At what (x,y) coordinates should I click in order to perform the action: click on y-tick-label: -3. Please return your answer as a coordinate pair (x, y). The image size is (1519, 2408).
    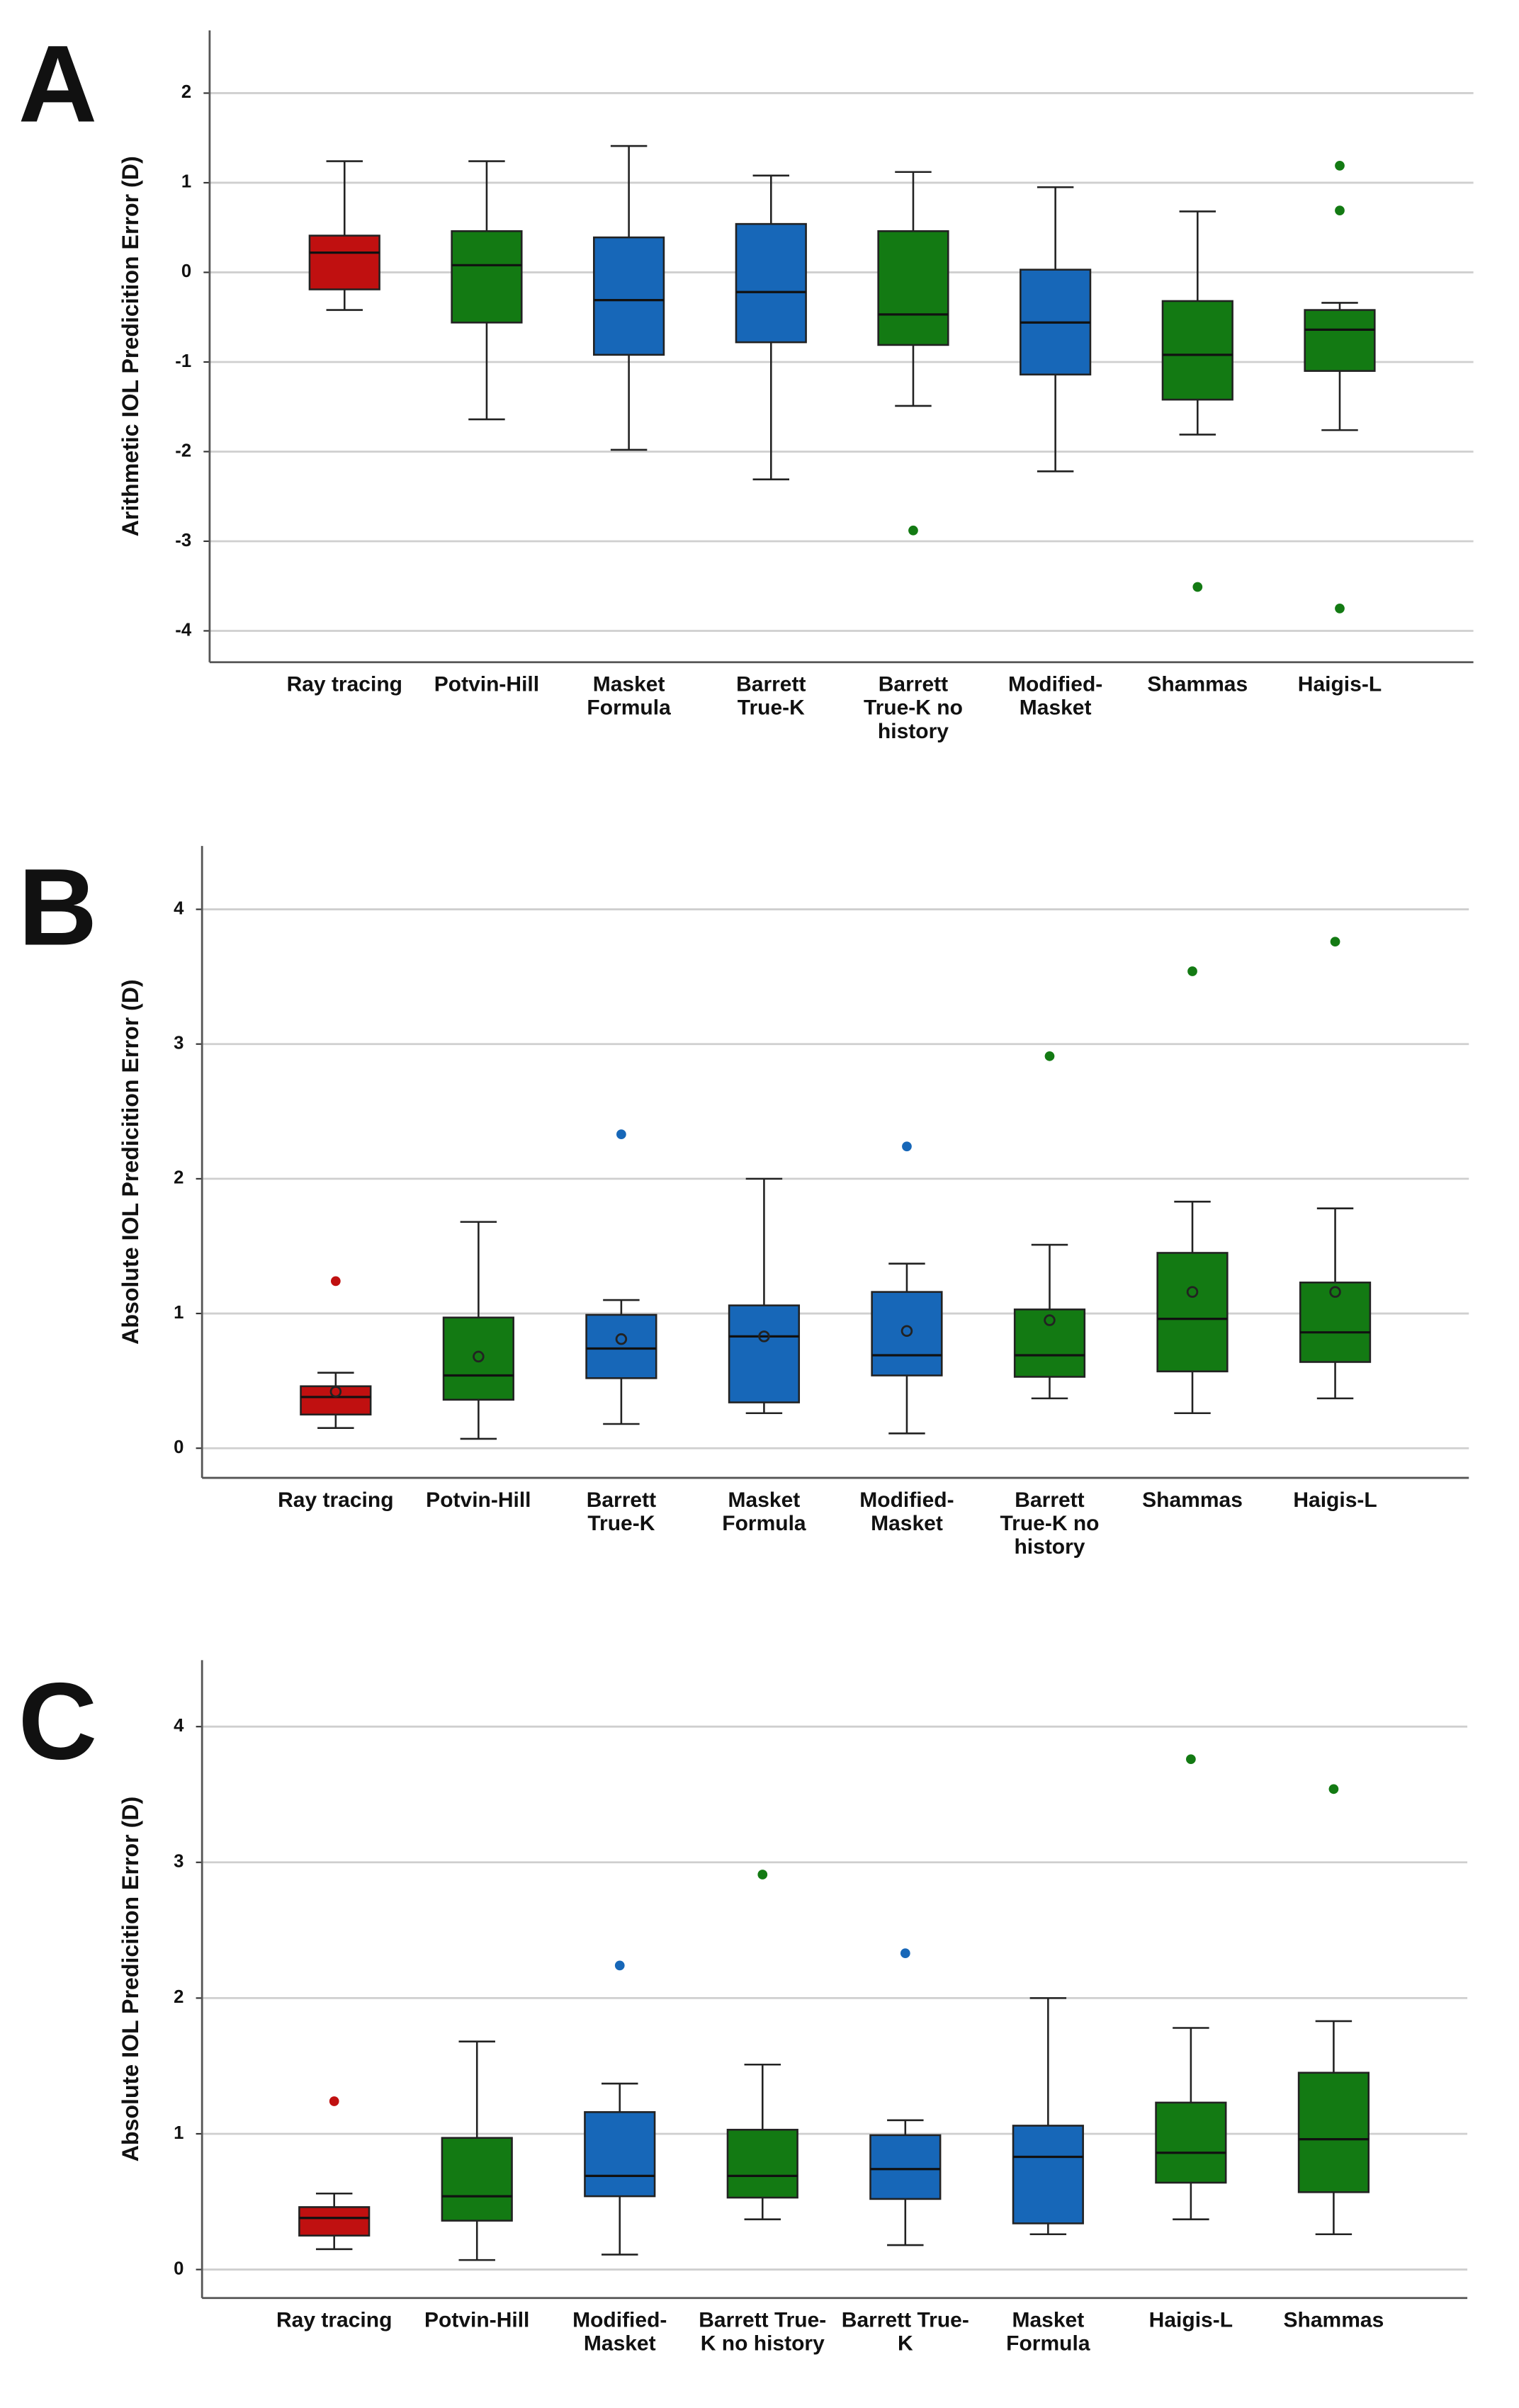
    Looking at the image, I should click on (183, 540).